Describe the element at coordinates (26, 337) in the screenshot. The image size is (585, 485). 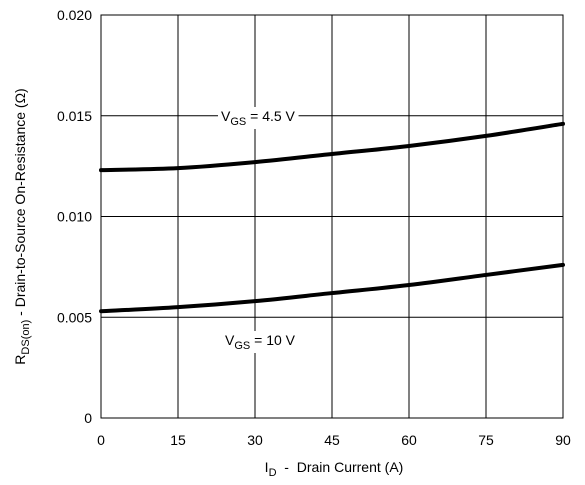
I see `y-axis-label-sub: DS(on)` at that location.